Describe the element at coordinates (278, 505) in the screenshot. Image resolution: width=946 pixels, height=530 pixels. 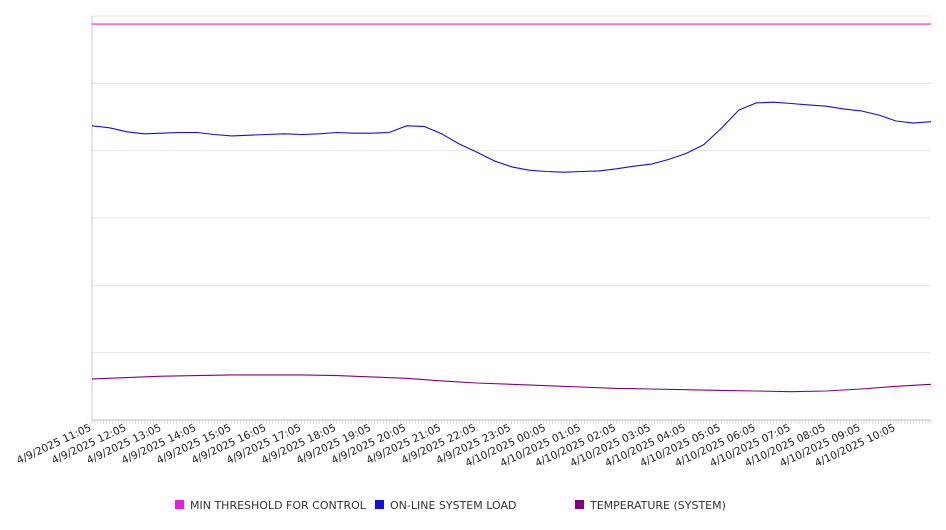
I see `legend-label: MIN THRESHOLD FOR CONTROL` at that location.